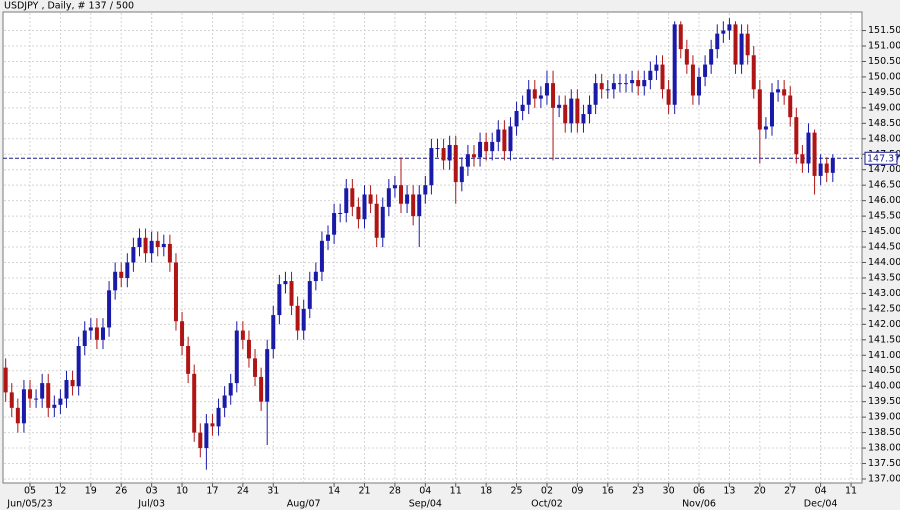  I want to click on x-tick-label: 19, so click(91, 491).